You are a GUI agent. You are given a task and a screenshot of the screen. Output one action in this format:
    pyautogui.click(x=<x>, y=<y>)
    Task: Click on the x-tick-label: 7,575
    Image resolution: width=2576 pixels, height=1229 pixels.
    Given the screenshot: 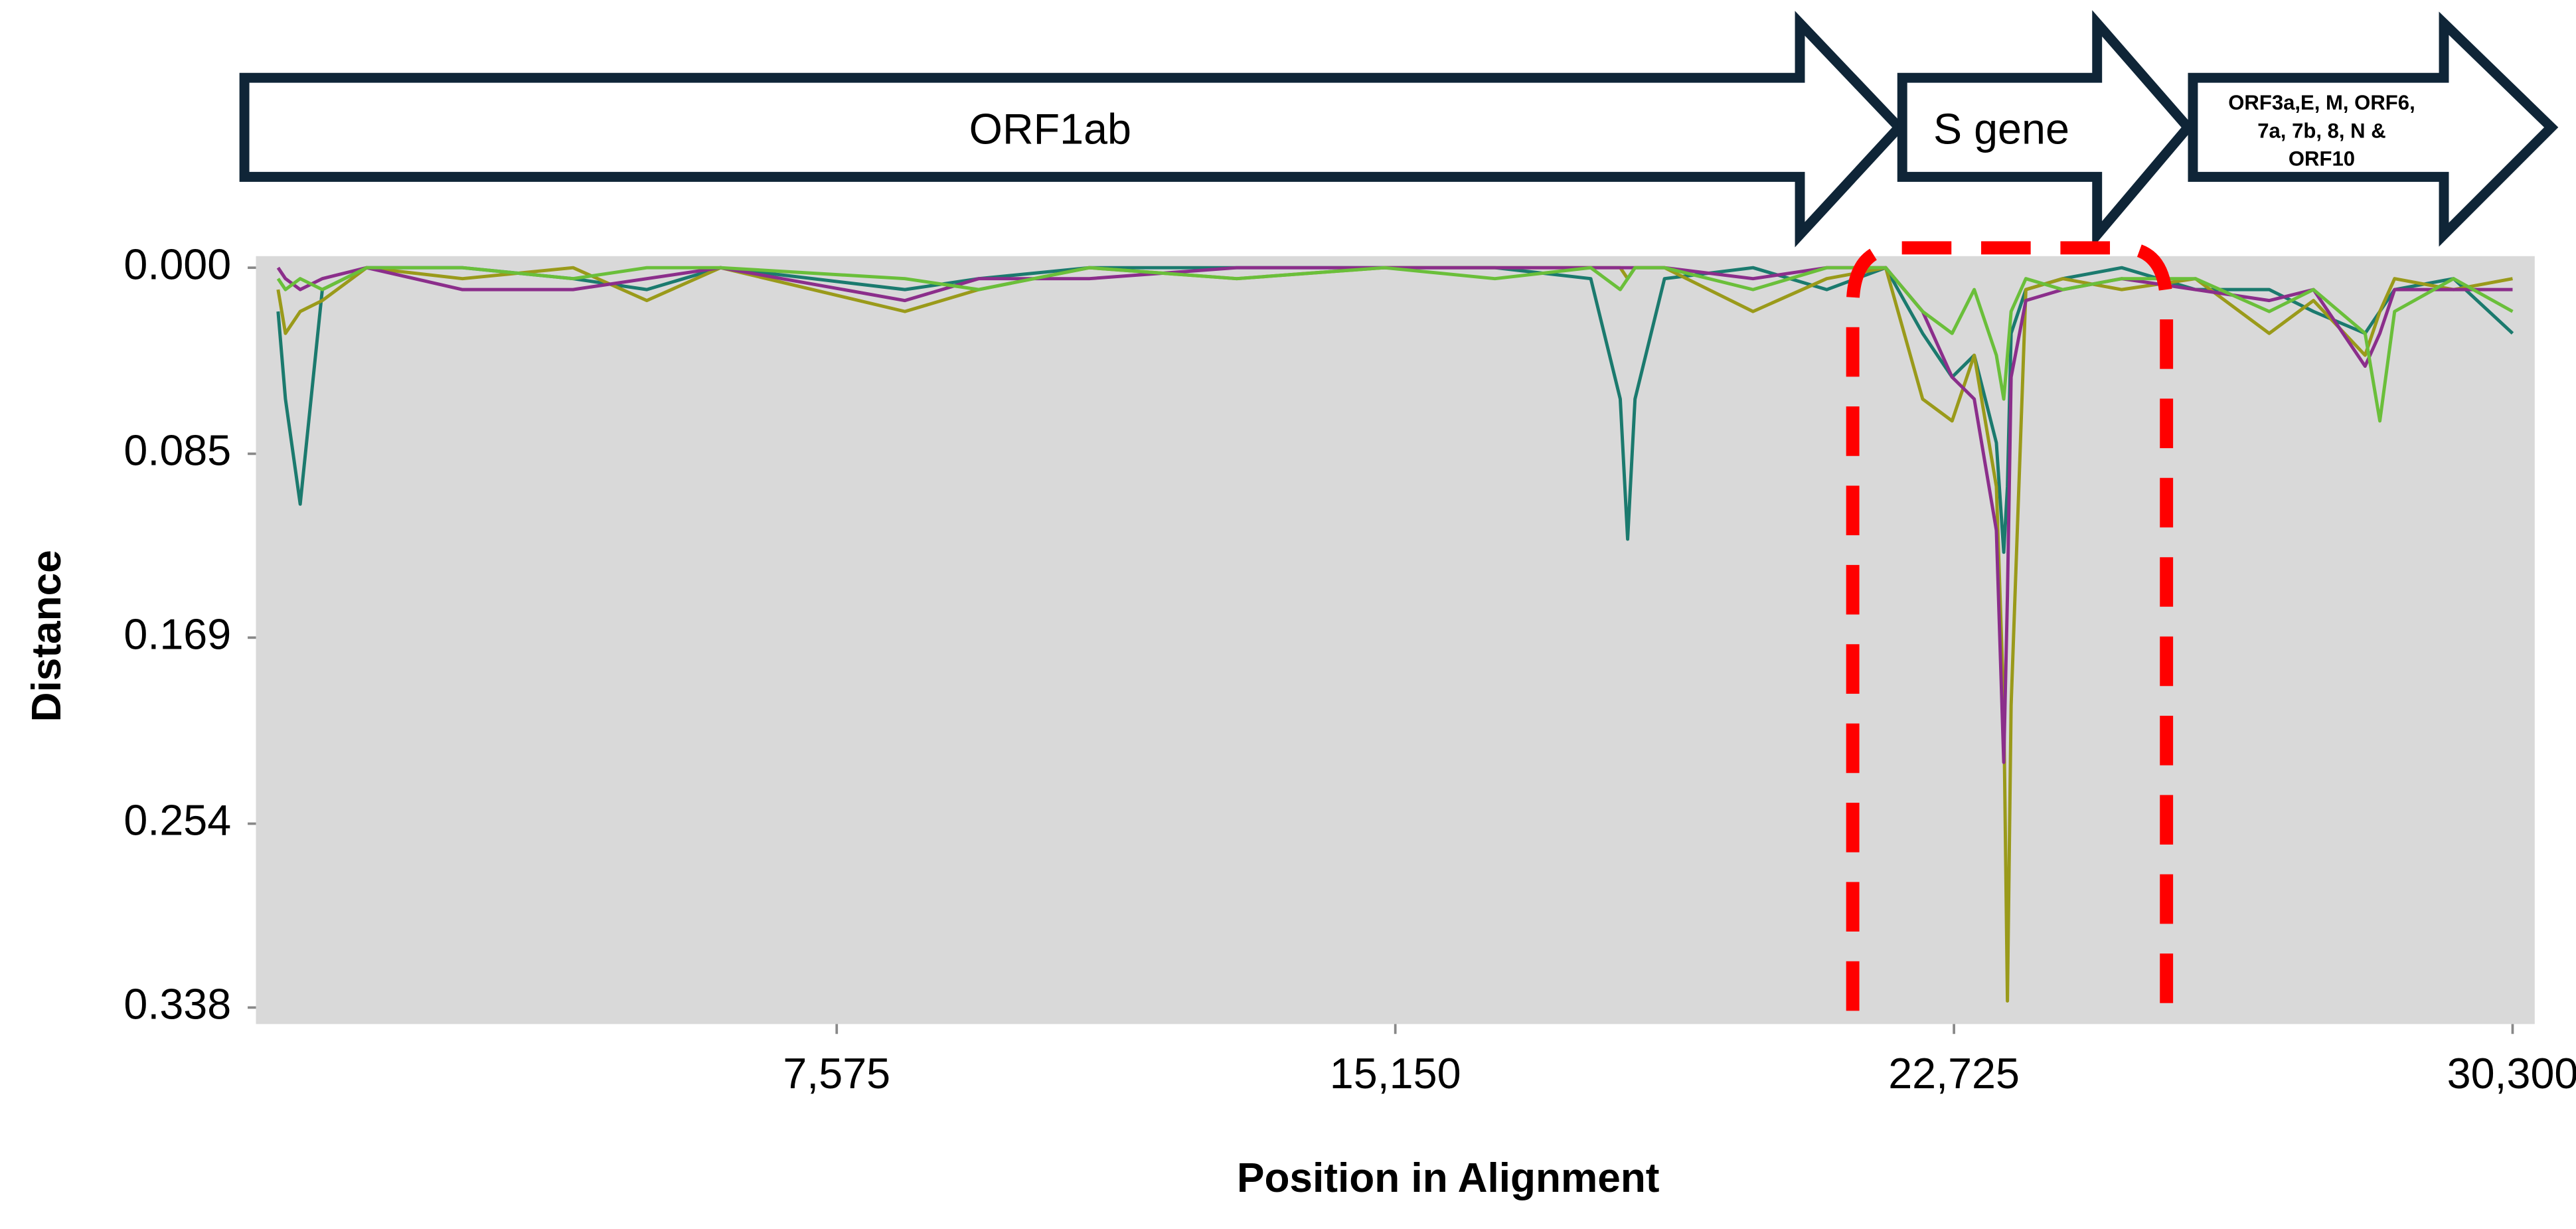 What is the action you would take?
    pyautogui.click(x=836, y=1073)
    